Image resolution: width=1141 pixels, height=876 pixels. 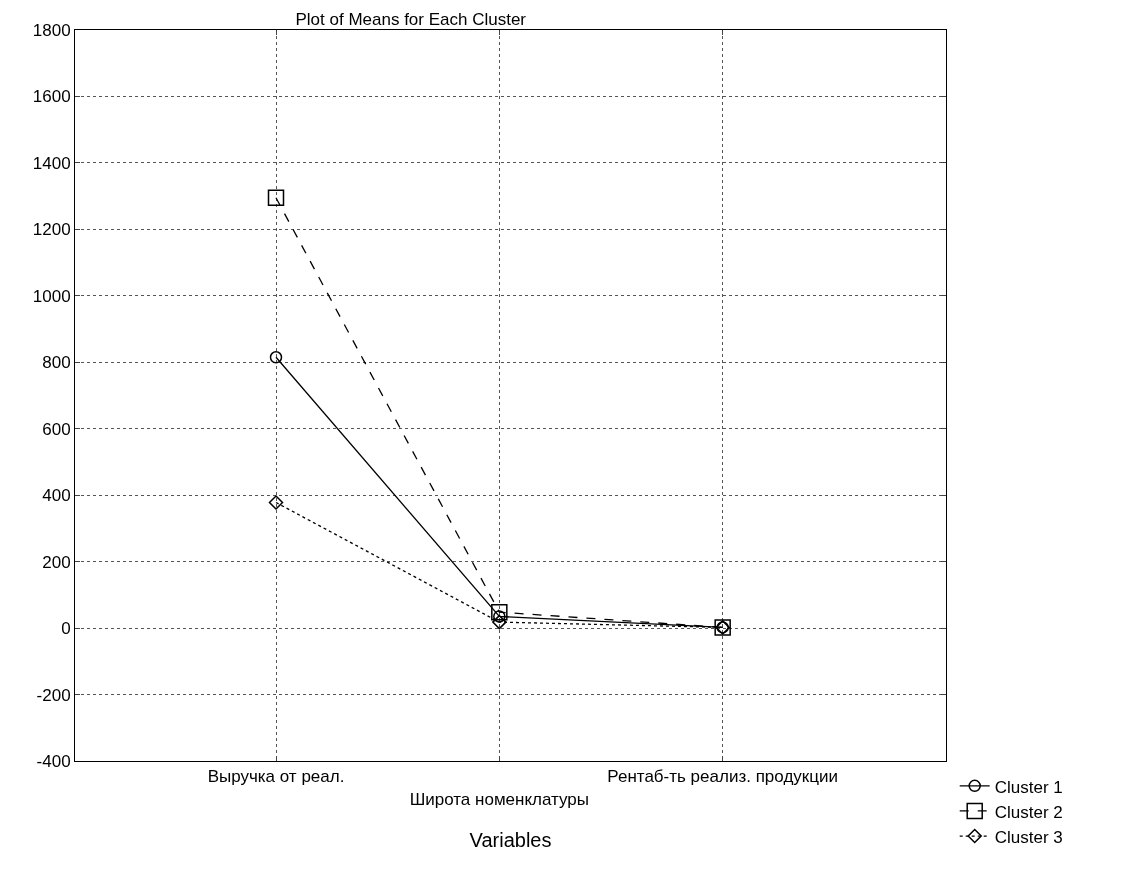 I want to click on y-tick-label: 1600, so click(x=51, y=97).